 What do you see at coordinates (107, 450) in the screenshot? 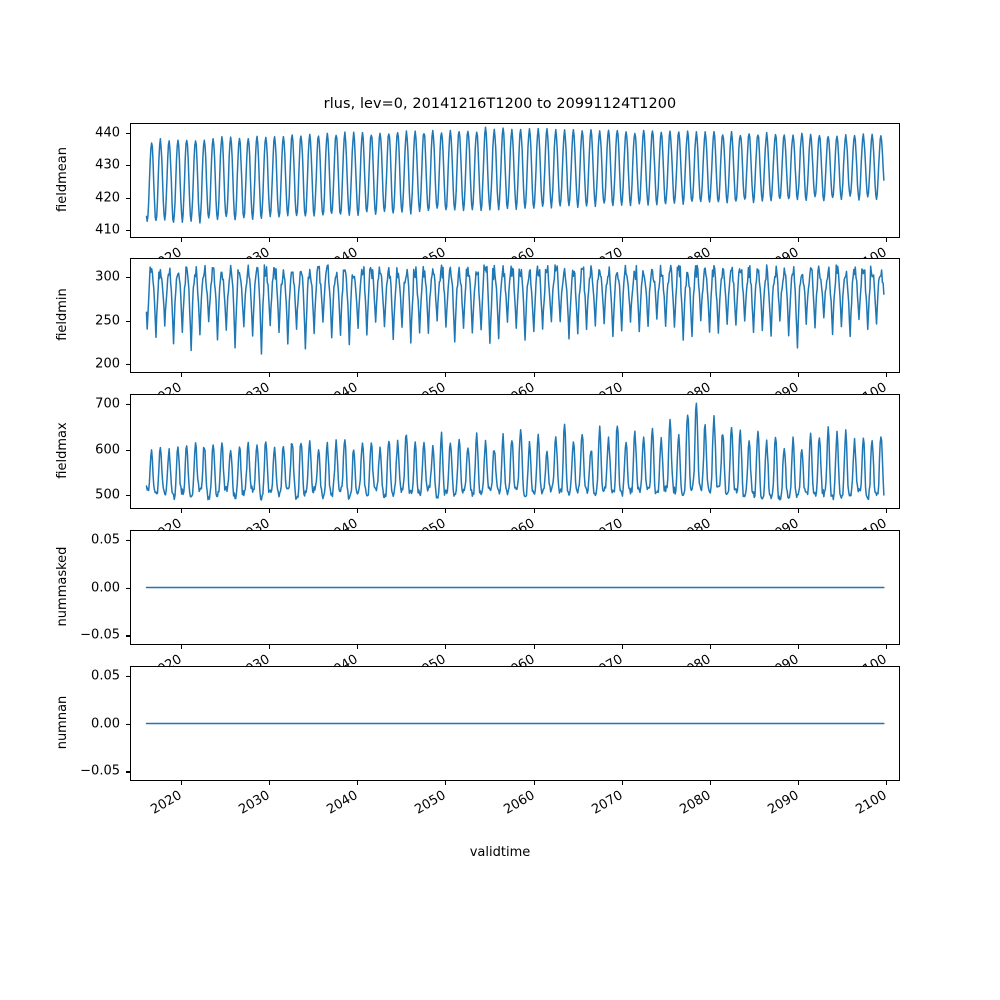
I see `y-tick-label: 600` at bounding box center [107, 450].